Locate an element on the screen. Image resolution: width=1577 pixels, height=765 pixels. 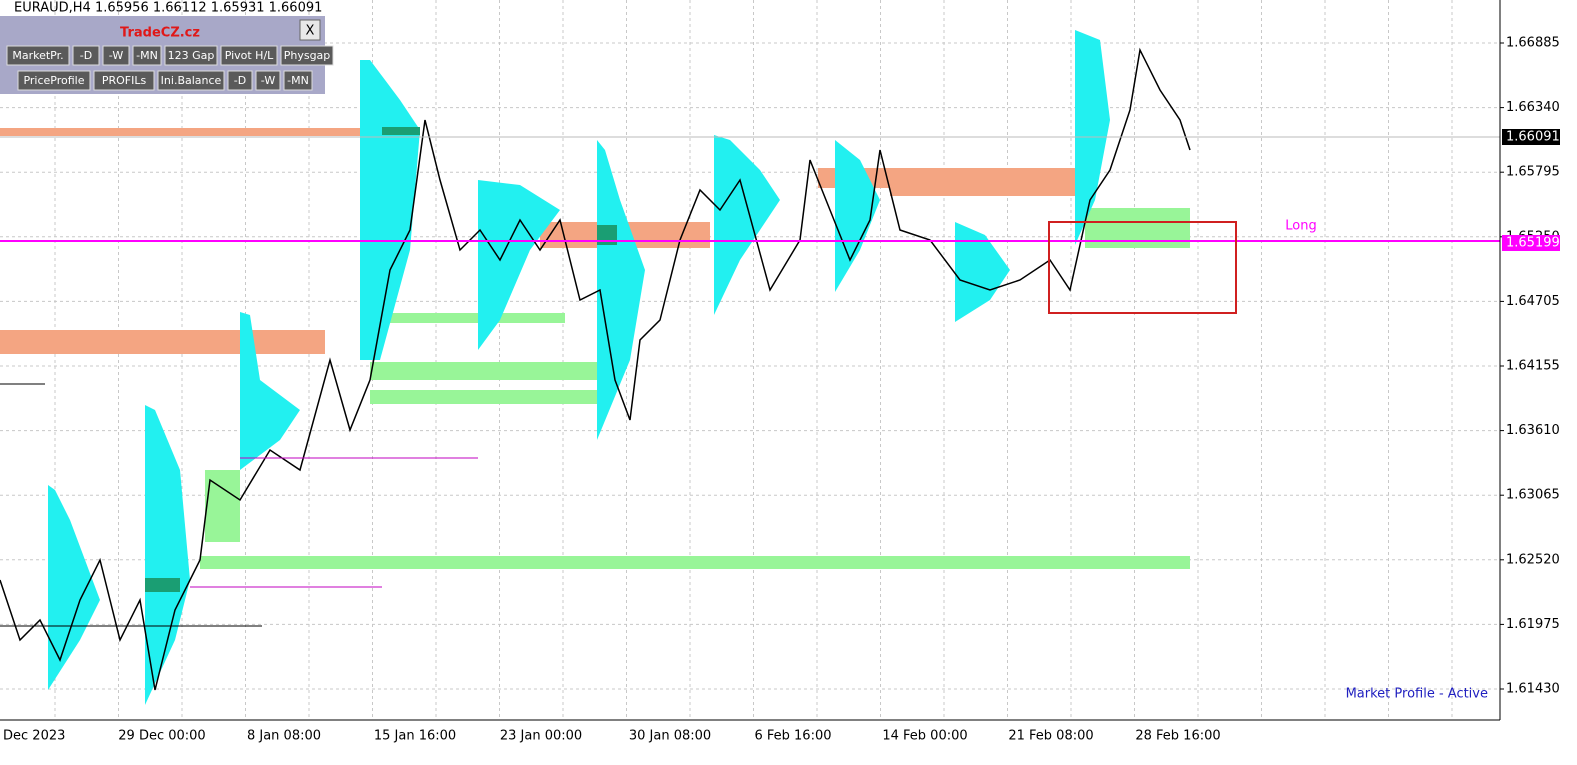
panel-button-label: MarketPr. is located at coordinates (37, 55).